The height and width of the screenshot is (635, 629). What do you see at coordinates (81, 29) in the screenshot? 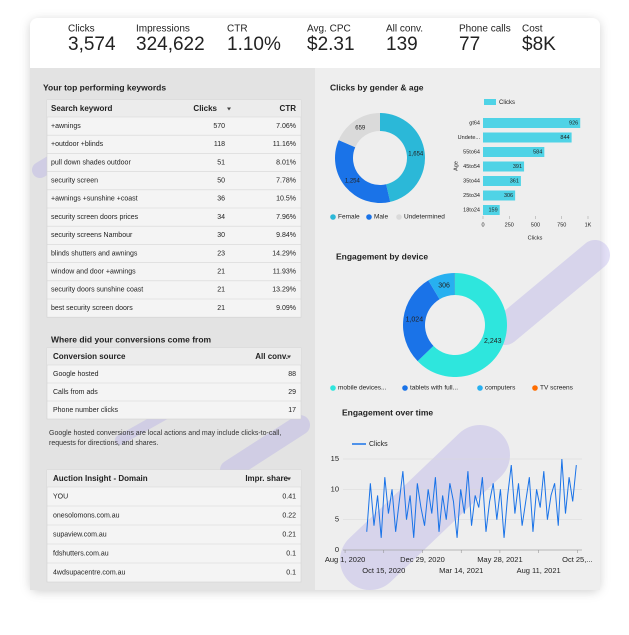
I see `kpi-label: Clicks` at bounding box center [81, 29].